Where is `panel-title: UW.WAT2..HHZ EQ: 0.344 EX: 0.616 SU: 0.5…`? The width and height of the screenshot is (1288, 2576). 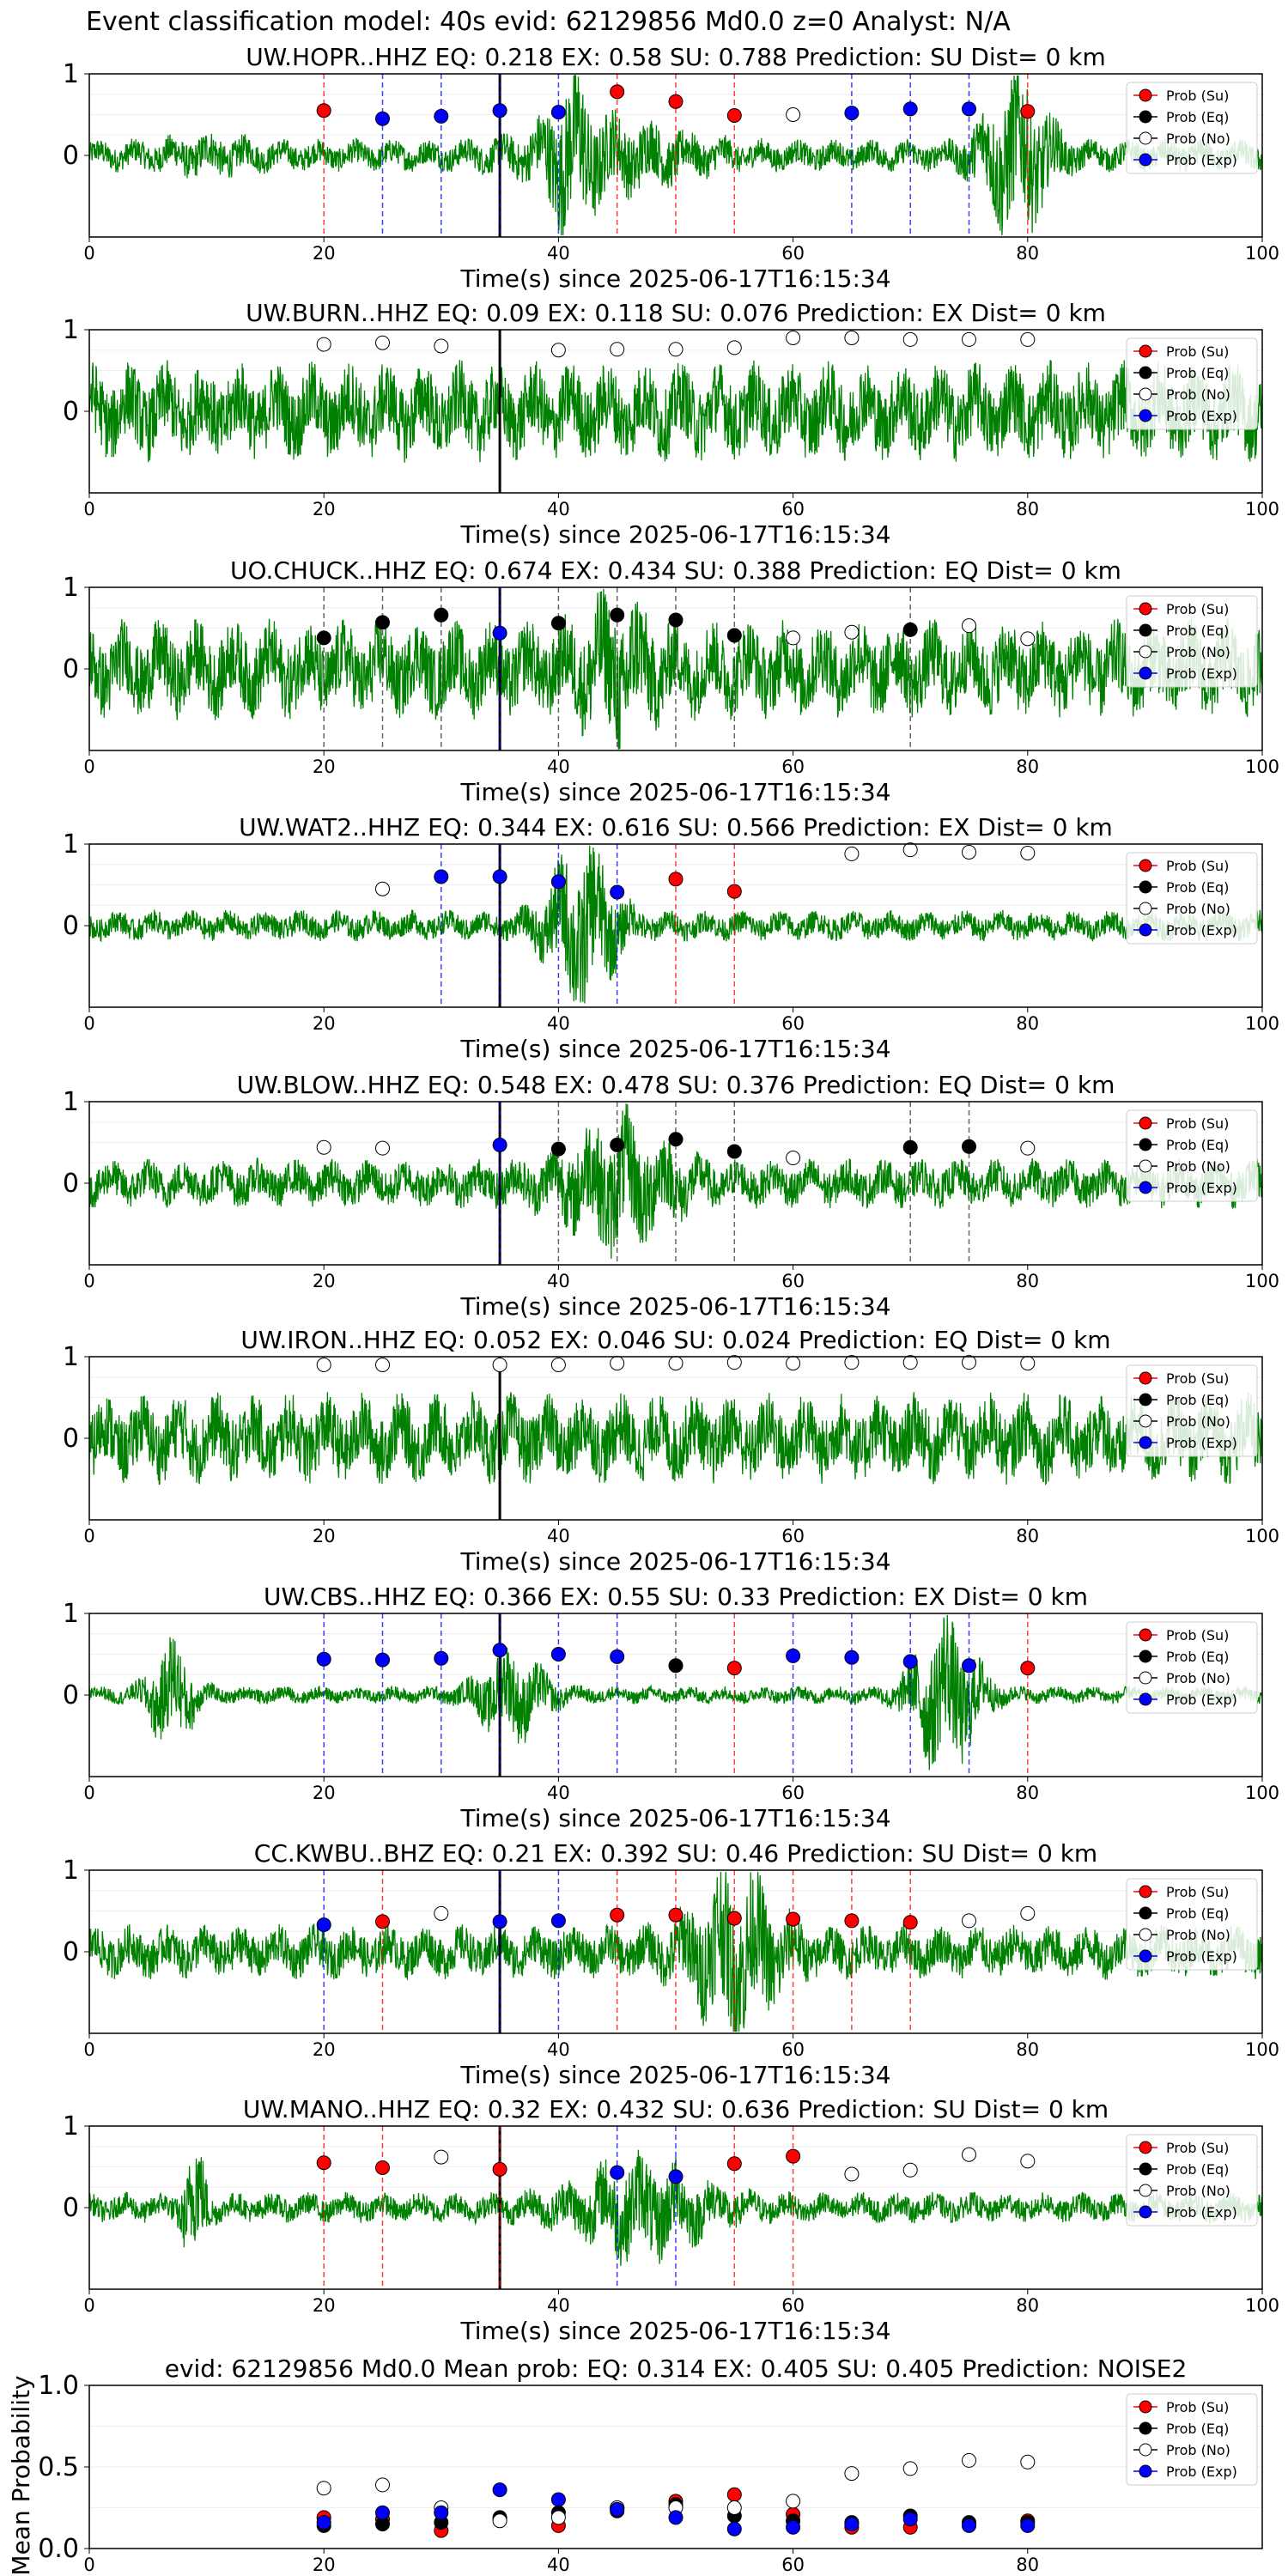 panel-title: UW.WAT2..HHZ EQ: 0.344 EX: 0.616 SU: 0.5… is located at coordinates (676, 827).